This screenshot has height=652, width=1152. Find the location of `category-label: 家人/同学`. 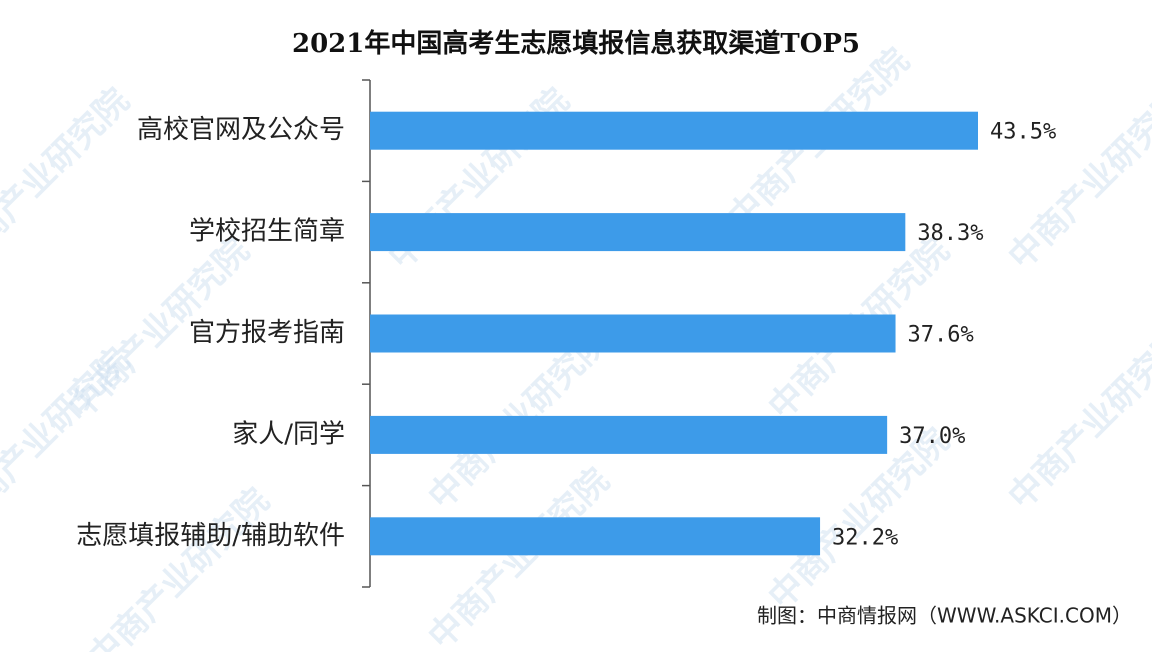

category-label: 家人/同学 is located at coordinates (288, 434).